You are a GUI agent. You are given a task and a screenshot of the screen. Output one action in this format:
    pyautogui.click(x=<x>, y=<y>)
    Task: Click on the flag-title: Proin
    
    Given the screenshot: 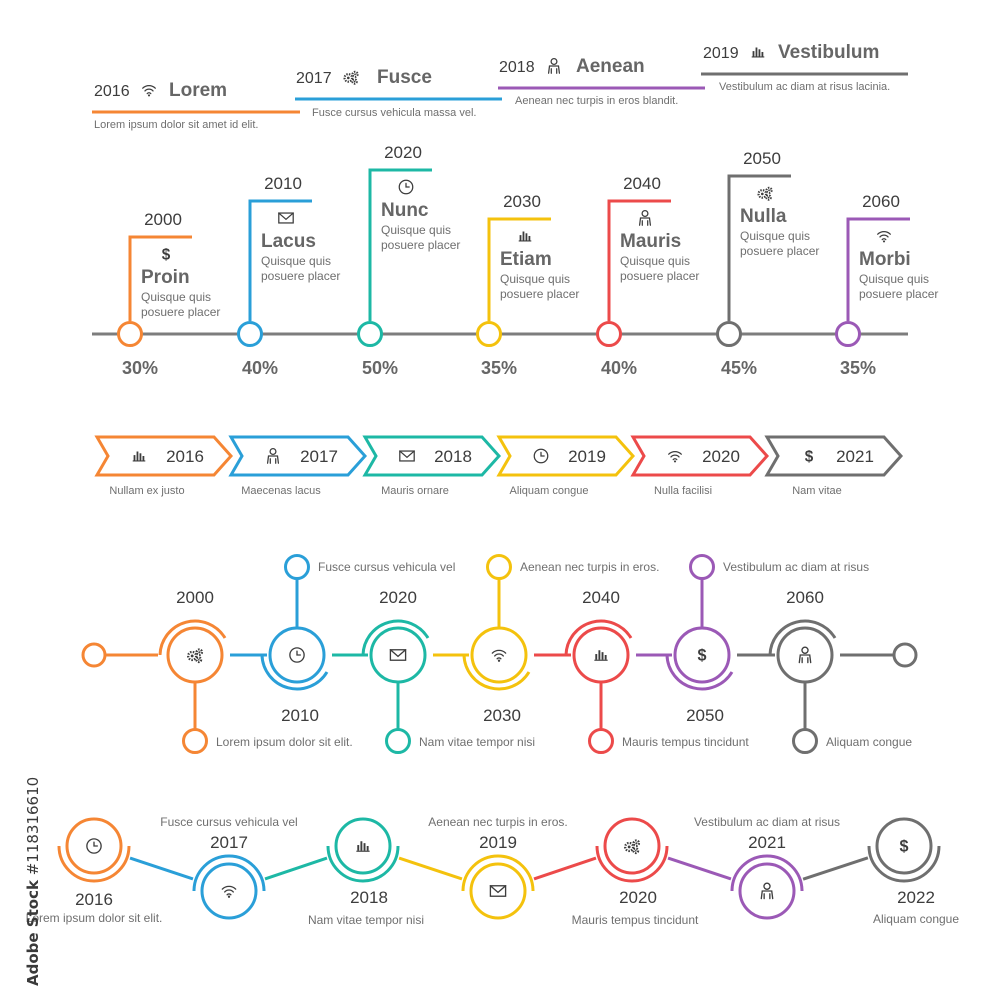 What is the action you would take?
    pyautogui.click(x=165, y=277)
    